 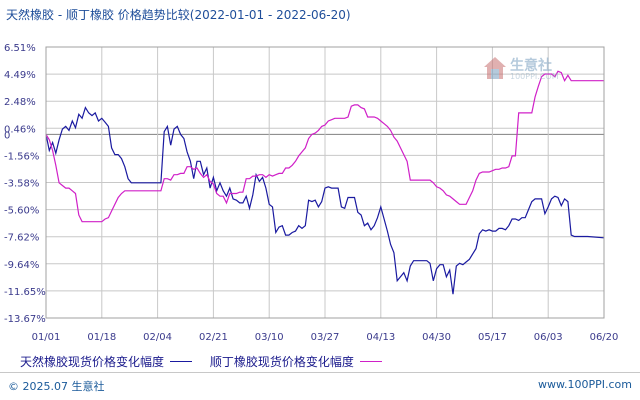 I want to click on legend-item-series1: 天然橡胶现货价格变化幅度, so click(x=106, y=361).